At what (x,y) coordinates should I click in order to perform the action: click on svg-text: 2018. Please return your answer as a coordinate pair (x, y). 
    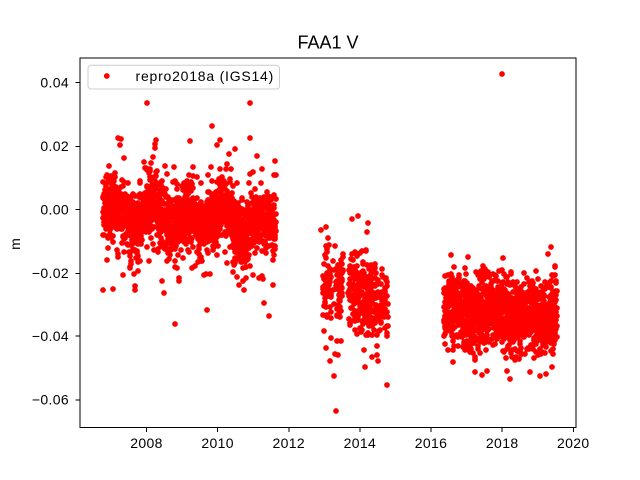
    Looking at the image, I should click on (502, 443).